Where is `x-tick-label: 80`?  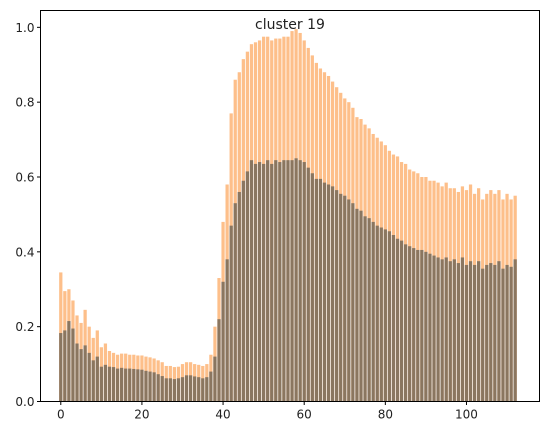
x-tick-label: 80 is located at coordinates (385, 415).